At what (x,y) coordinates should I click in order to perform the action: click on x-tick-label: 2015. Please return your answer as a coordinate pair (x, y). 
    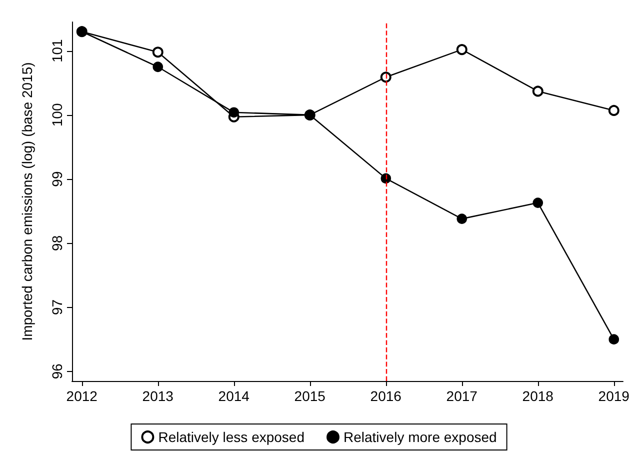
    Looking at the image, I should click on (310, 396).